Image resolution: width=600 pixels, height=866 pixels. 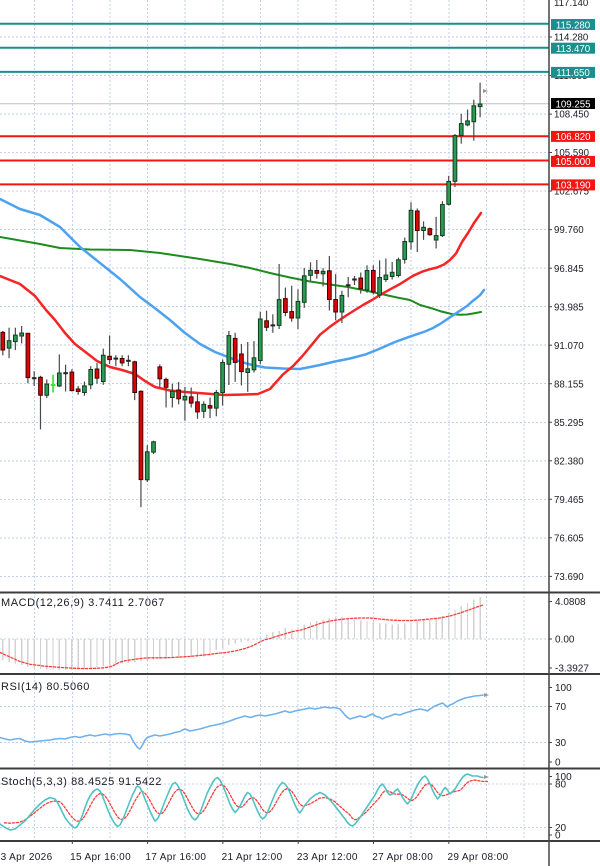 I want to click on svg-text: 115.280, so click(x=573, y=25).